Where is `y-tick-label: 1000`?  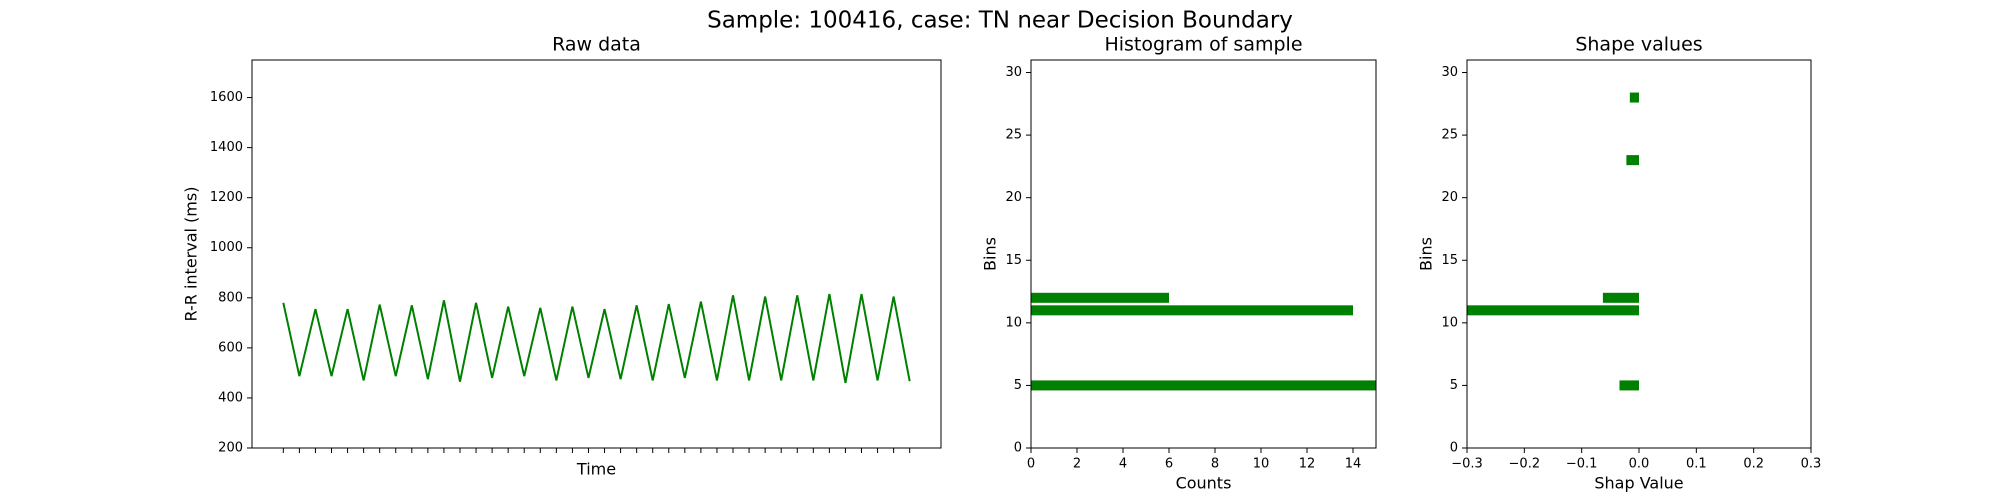 y-tick-label: 1000 is located at coordinates (226, 247).